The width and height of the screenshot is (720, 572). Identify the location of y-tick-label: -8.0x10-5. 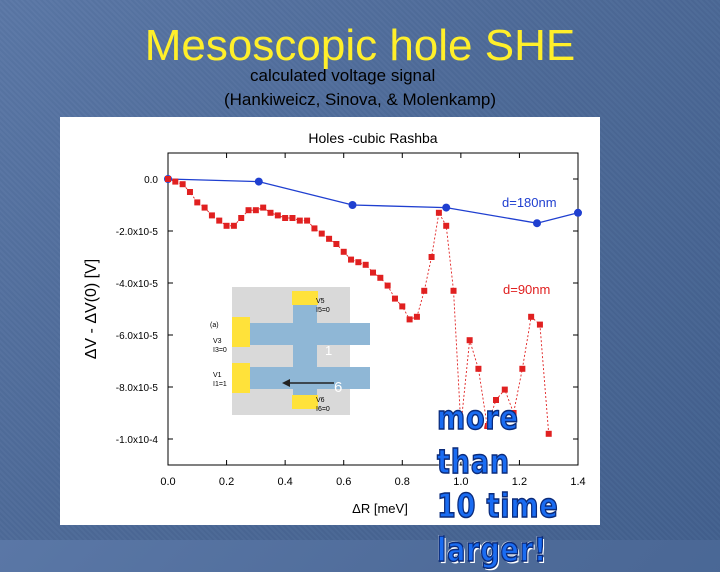
(137, 388).